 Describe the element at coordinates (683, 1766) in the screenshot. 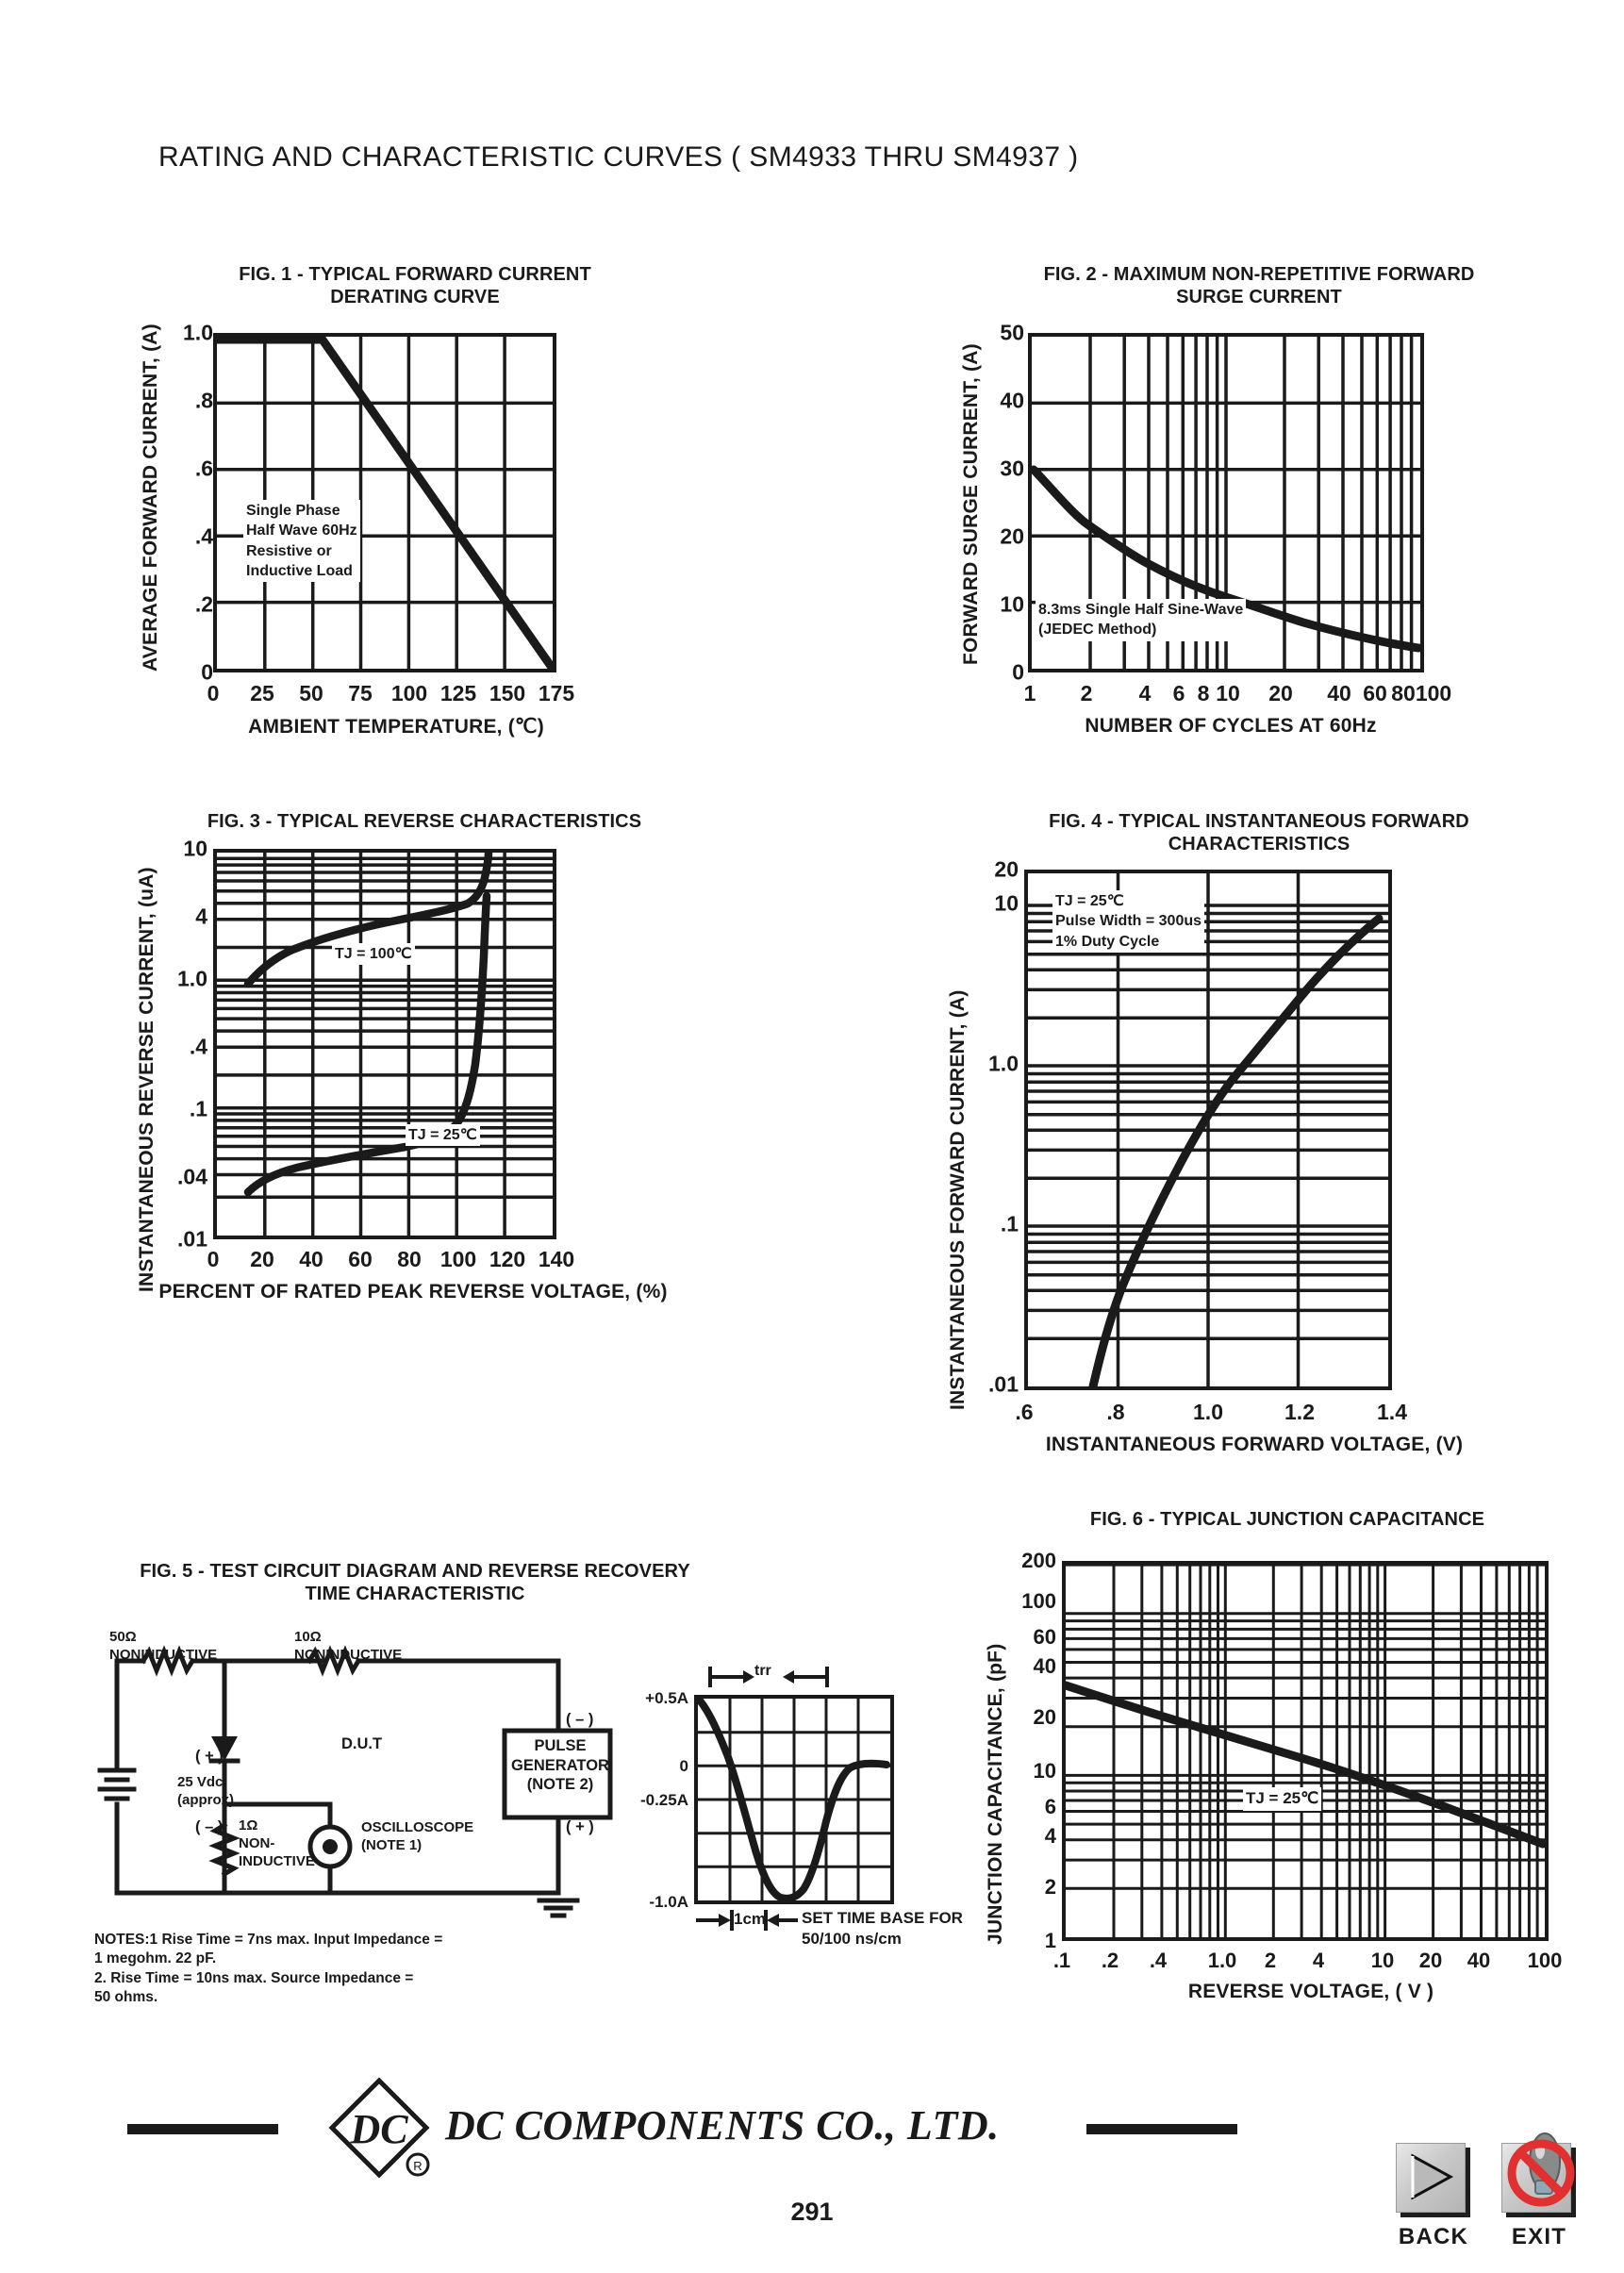

I see `scope-y-tick: 0` at that location.